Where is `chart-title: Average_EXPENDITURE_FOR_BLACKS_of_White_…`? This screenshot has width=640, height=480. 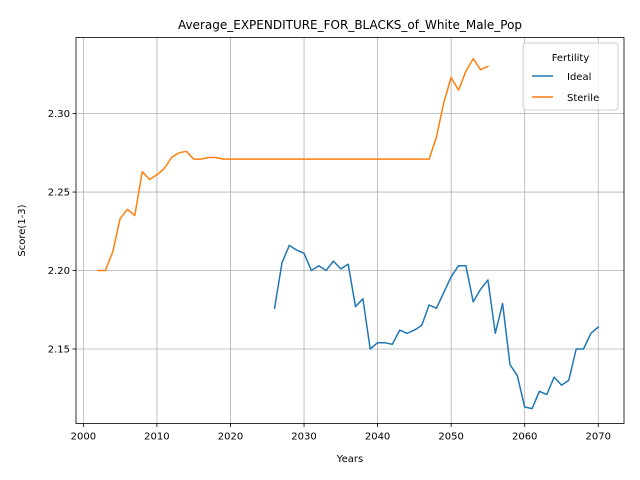
chart-title: Average_EXPENDITURE_FOR_BLACKS_of_White_… is located at coordinates (350, 25).